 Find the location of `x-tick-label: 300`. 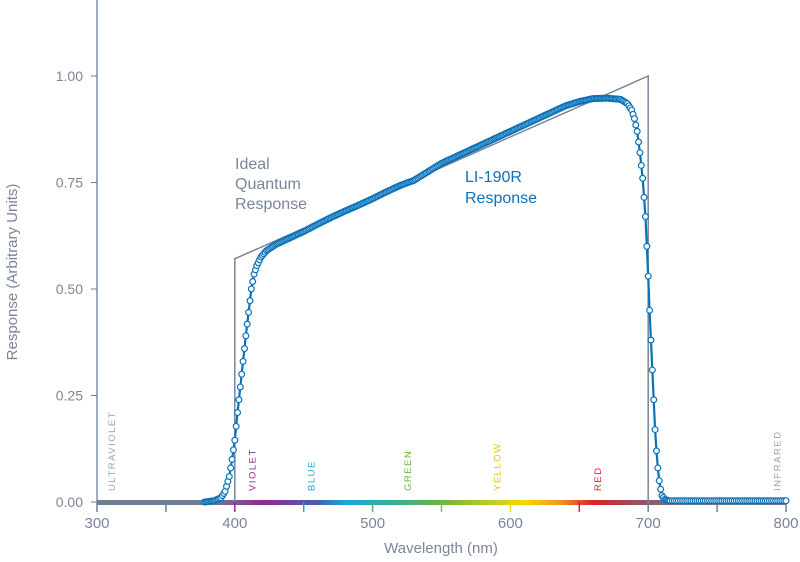

x-tick-label: 300 is located at coordinates (96, 523).